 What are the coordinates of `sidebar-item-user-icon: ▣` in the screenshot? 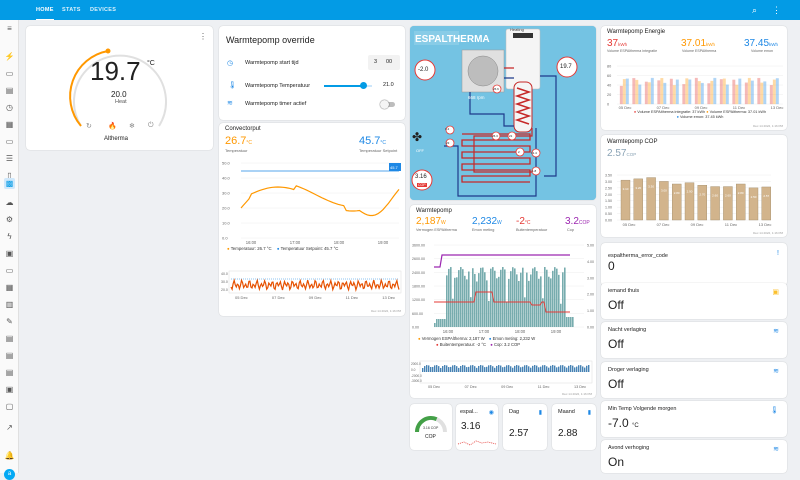 It's located at (9, 253).